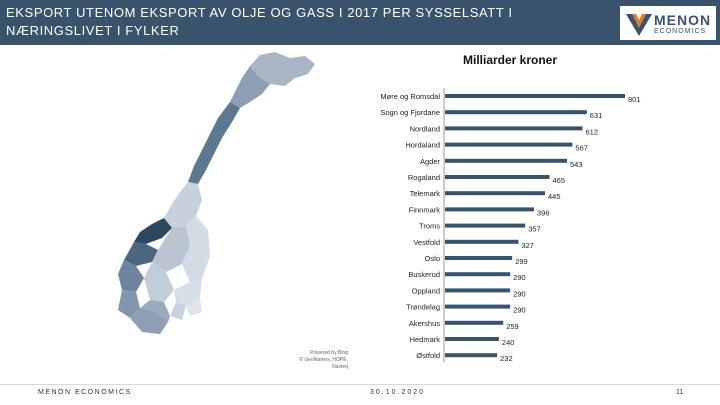 This screenshot has height=405, width=720. I want to click on data-label: 543, so click(576, 164).